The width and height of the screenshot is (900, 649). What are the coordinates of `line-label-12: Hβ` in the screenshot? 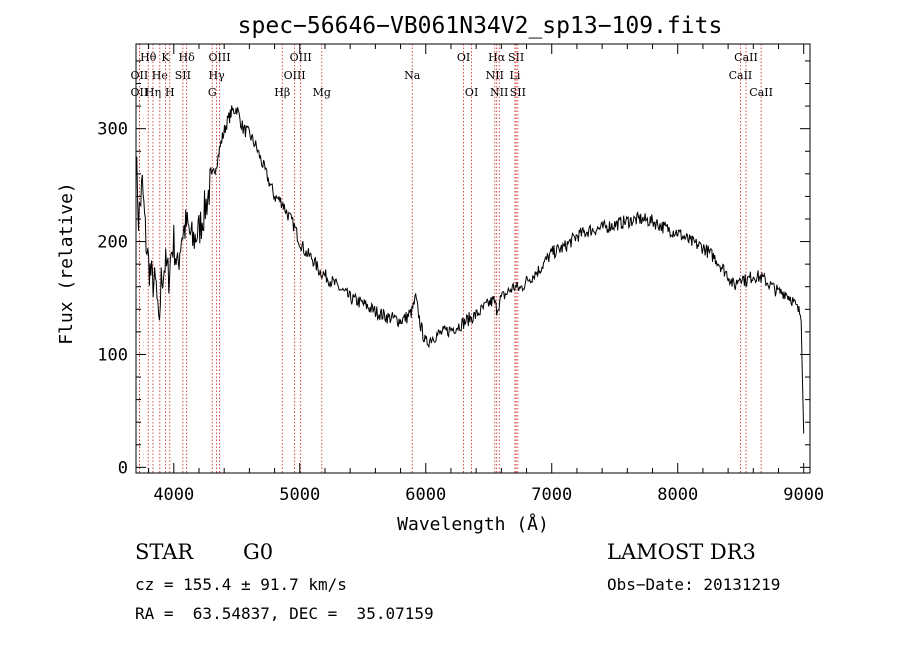 It's located at (282, 92).